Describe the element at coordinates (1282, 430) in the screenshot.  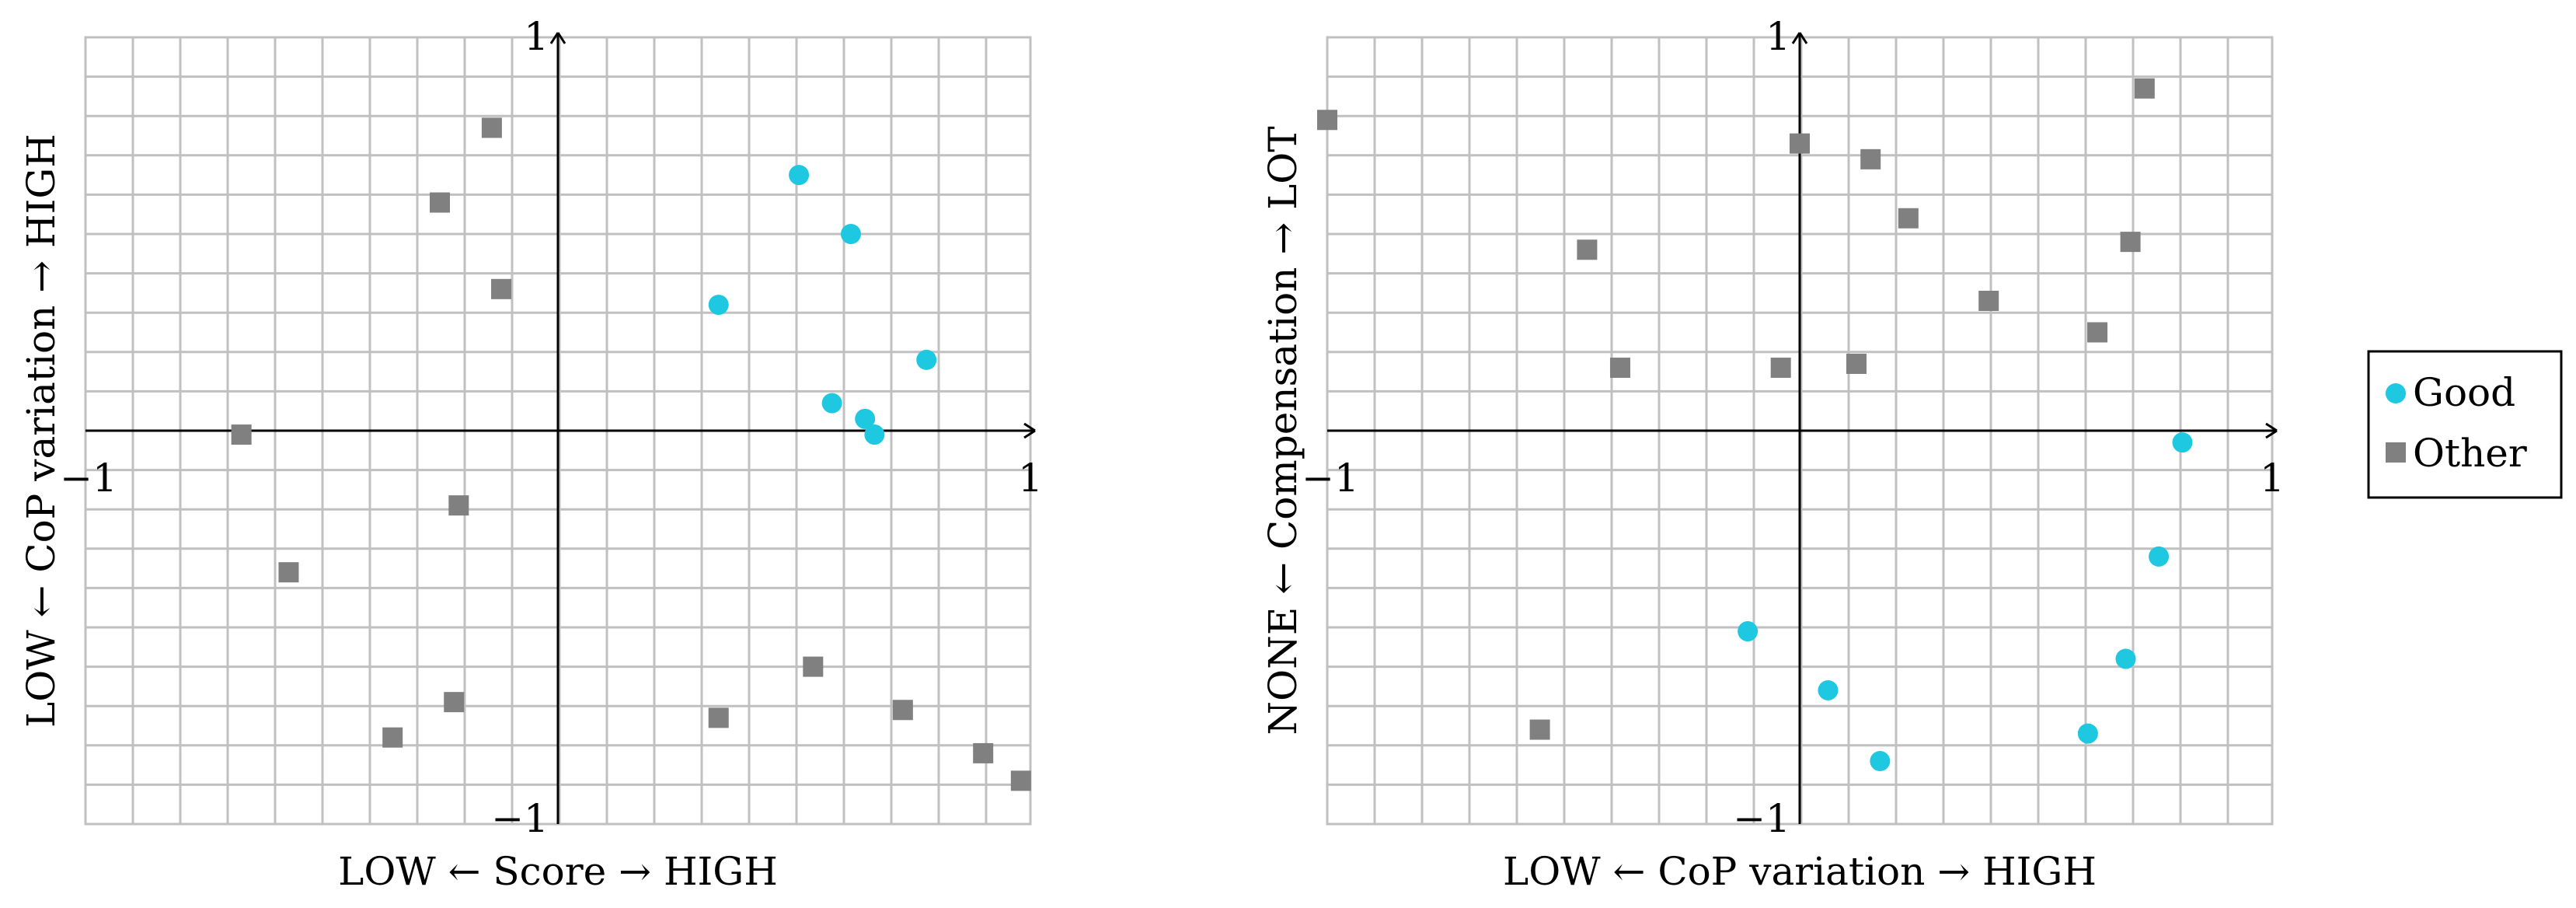
I see `y-axis-title: NONE ← Compensation → LOT` at that location.